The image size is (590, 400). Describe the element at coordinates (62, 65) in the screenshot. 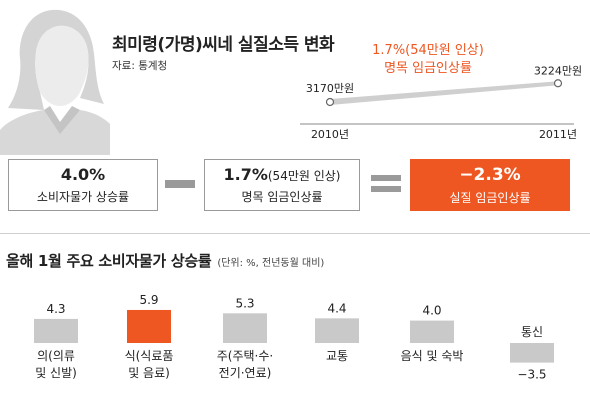

I see `portrait-face` at that location.